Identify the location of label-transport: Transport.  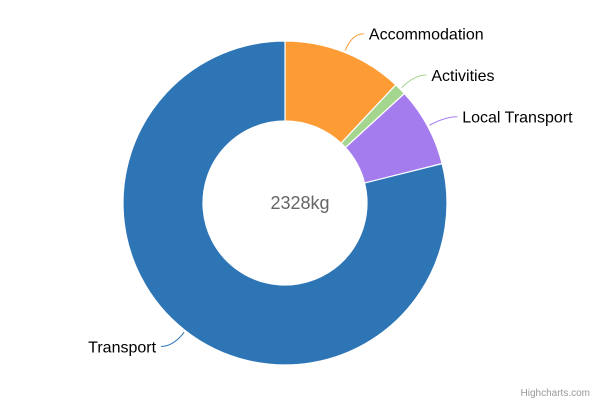
(122, 347).